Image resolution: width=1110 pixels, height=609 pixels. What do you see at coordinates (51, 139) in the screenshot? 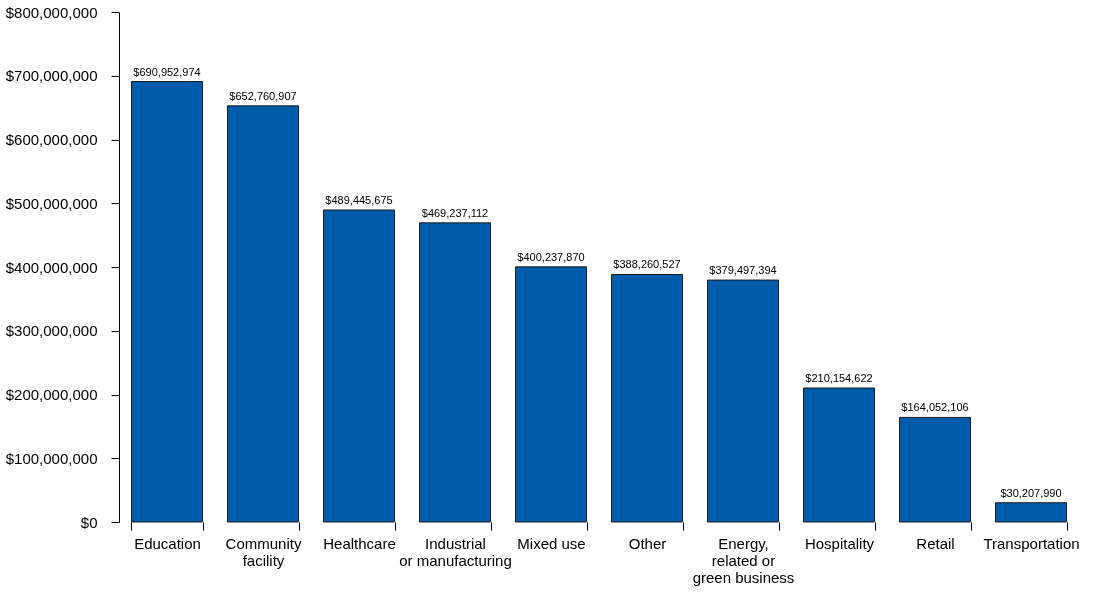
I see `y-tick-label: $600,000,000` at bounding box center [51, 139].